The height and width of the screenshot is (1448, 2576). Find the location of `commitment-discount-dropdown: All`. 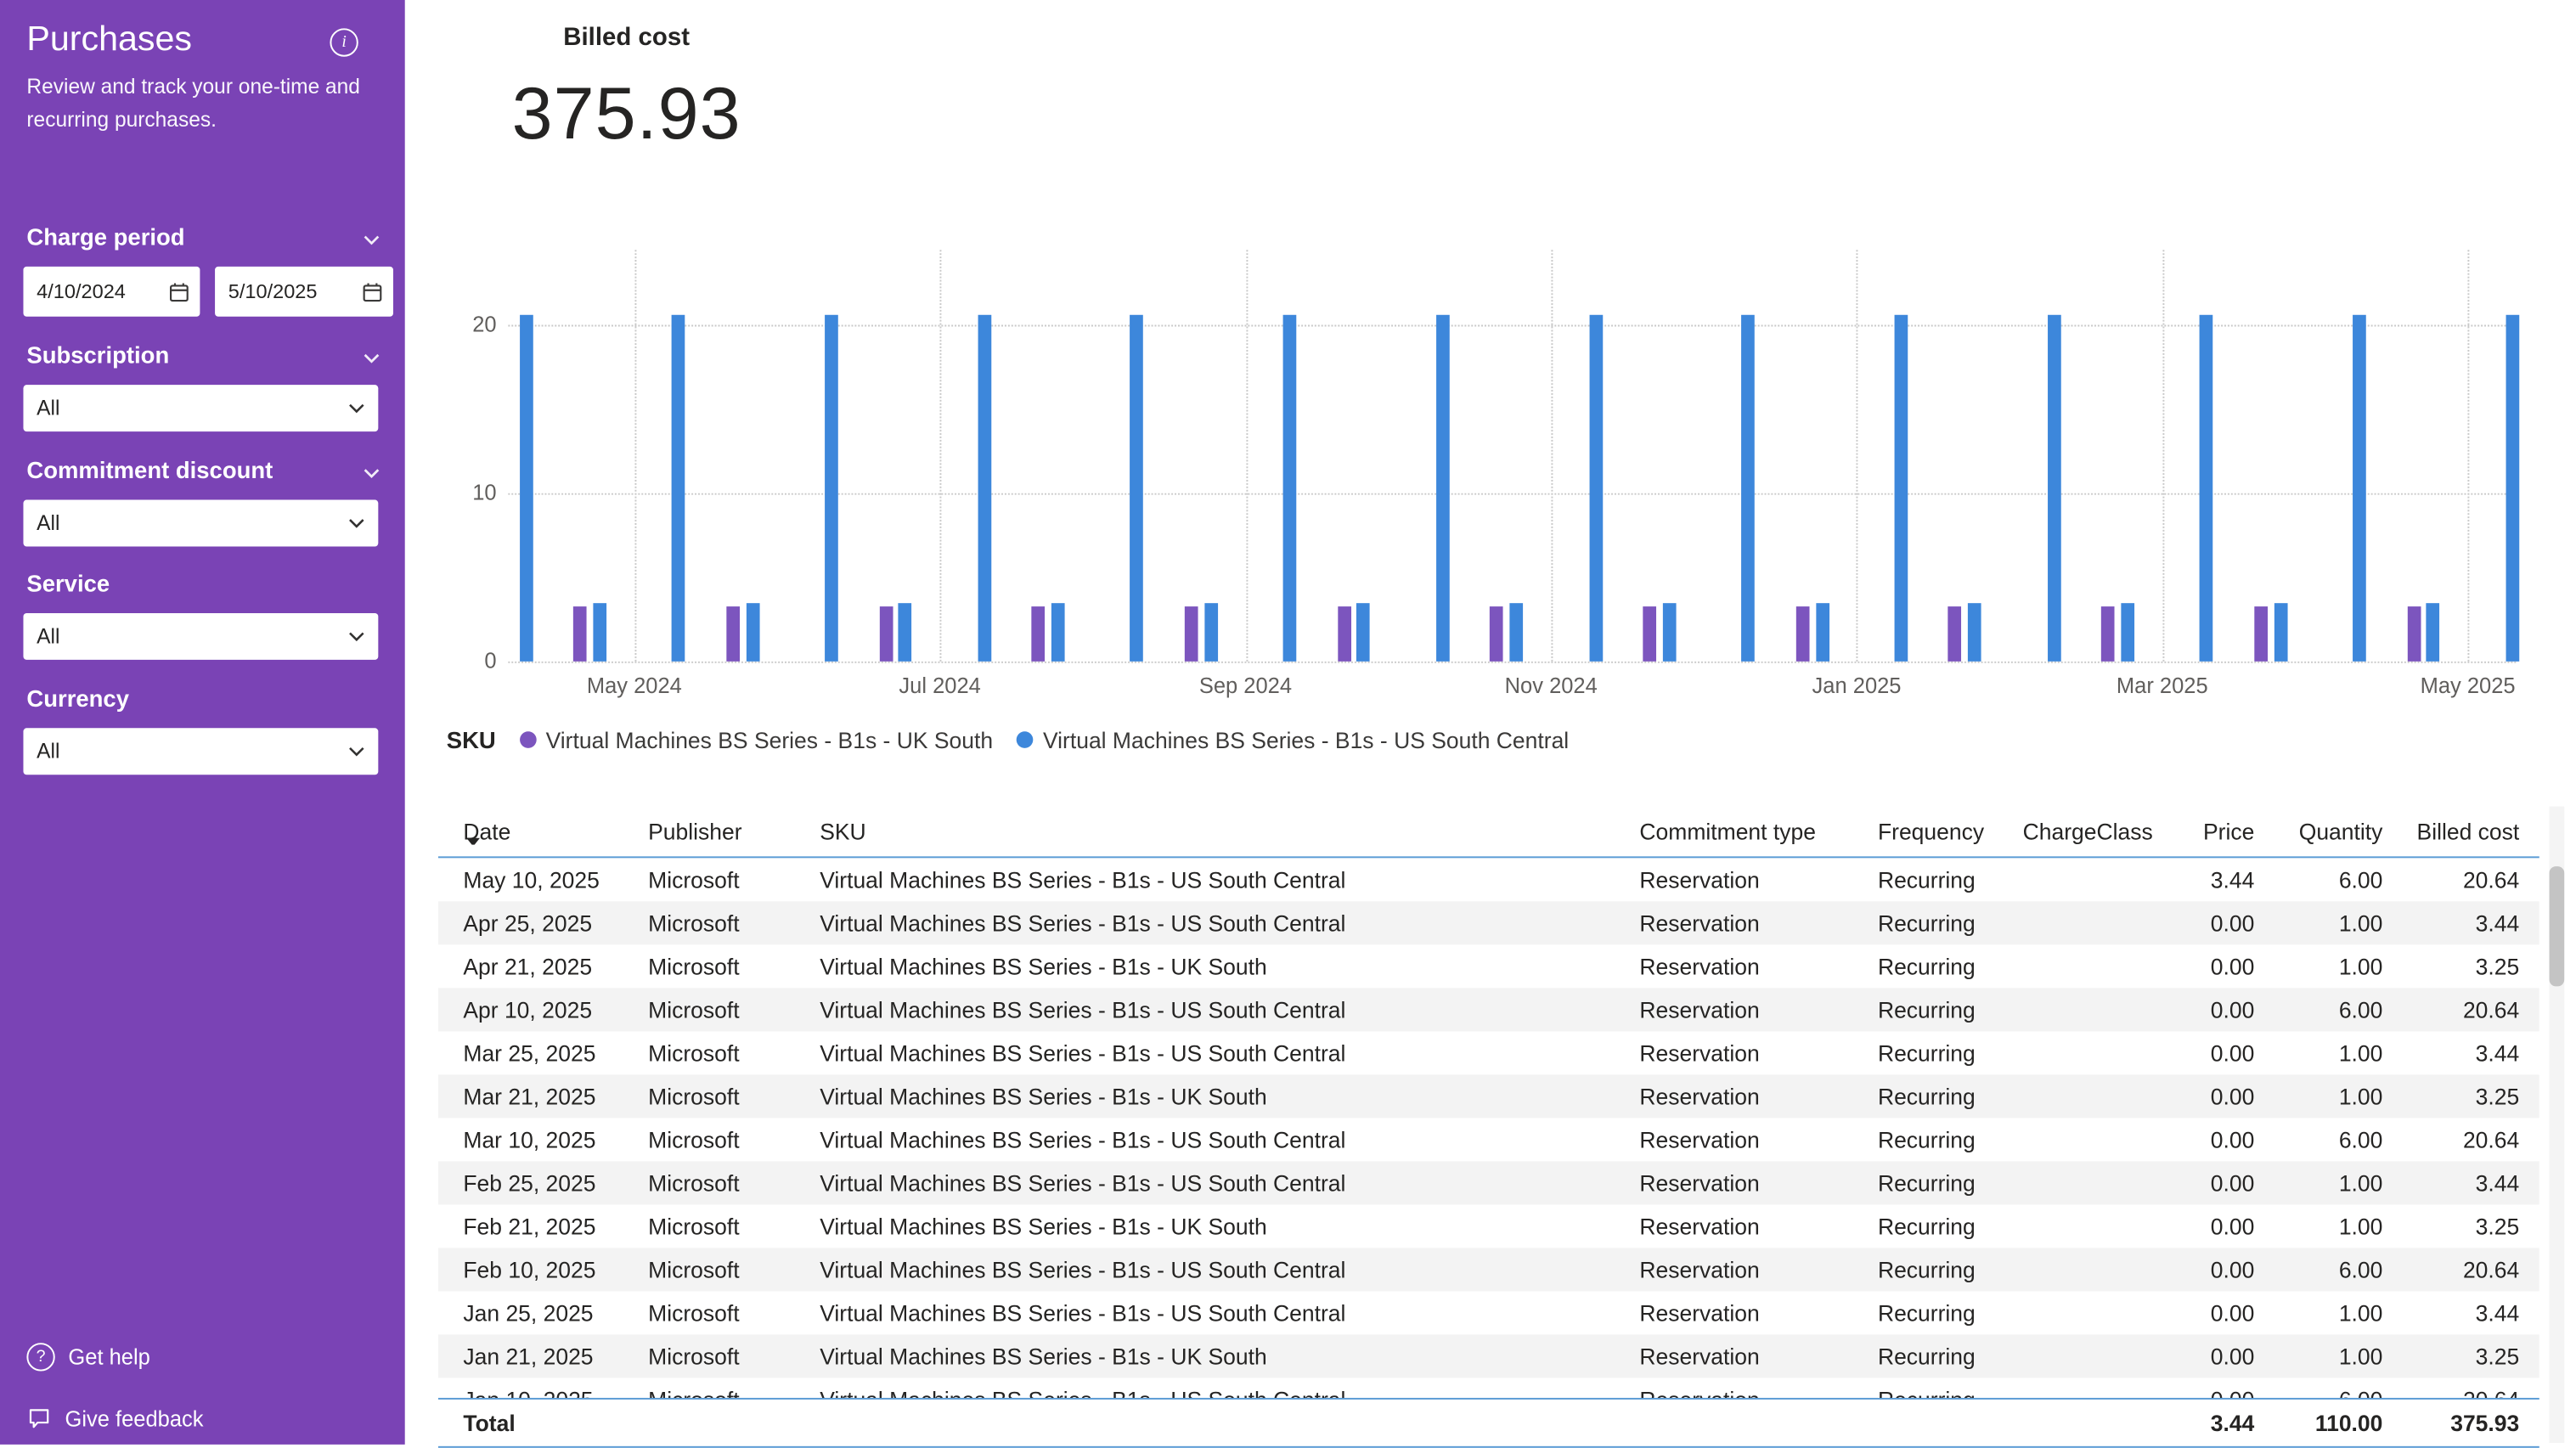

commitment-discount-dropdown: All is located at coordinates (201, 523).